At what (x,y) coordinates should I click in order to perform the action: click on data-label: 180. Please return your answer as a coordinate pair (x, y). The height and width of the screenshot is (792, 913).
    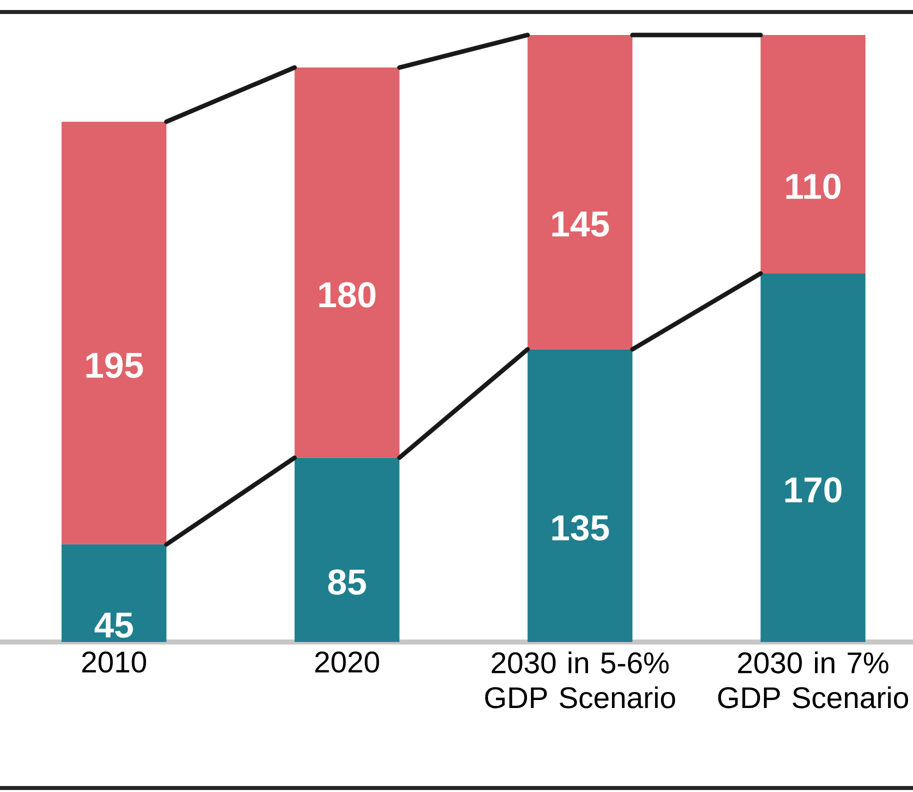
    Looking at the image, I should click on (347, 295).